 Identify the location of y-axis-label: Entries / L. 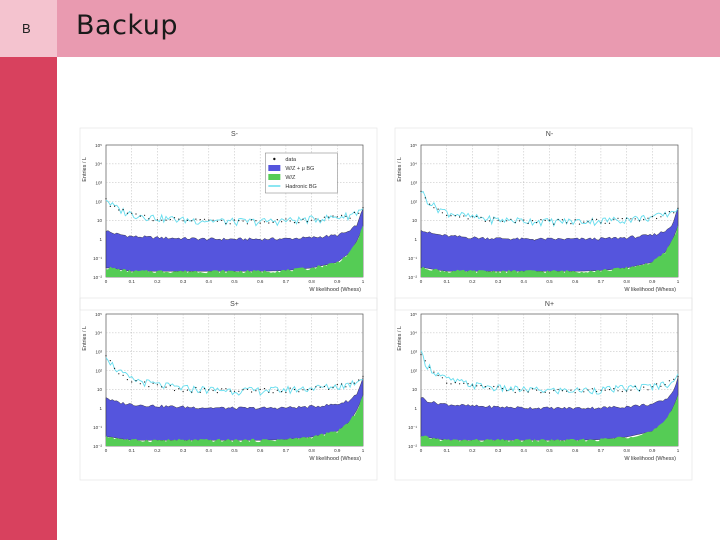
(85, 169).